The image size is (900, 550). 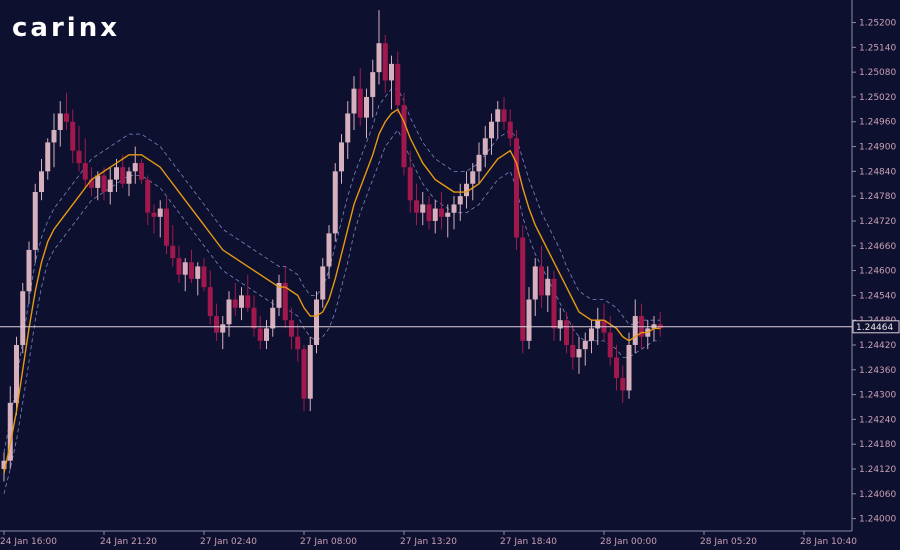 What do you see at coordinates (450, 327) in the screenshot?
I see `current-price: 1.24464` at bounding box center [450, 327].